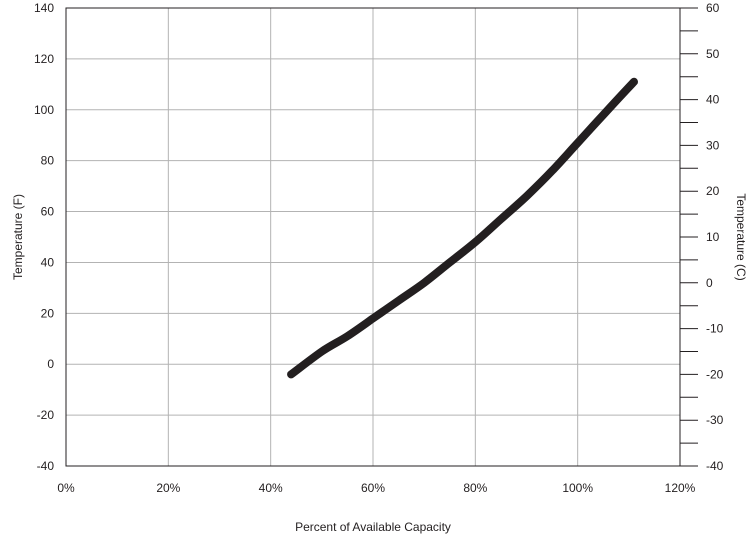 The image size is (755, 542). Describe the element at coordinates (44, 59) in the screenshot. I see `y-tick-label: 120` at that location.